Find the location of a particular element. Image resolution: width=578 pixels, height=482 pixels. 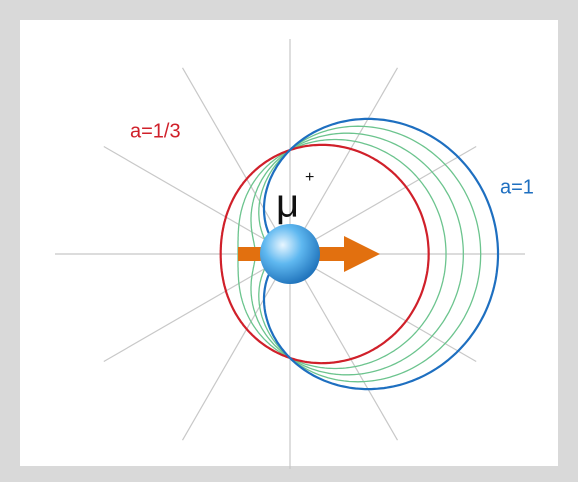

charge-symbol: + is located at coordinates (309, 177).